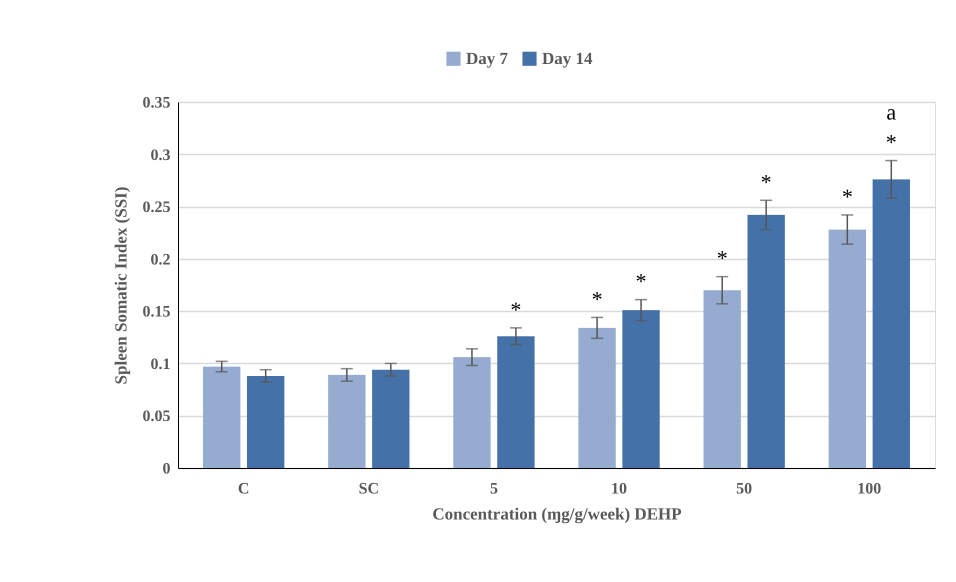  What do you see at coordinates (369, 489) in the screenshot?
I see `x-tick-label: SC` at bounding box center [369, 489].